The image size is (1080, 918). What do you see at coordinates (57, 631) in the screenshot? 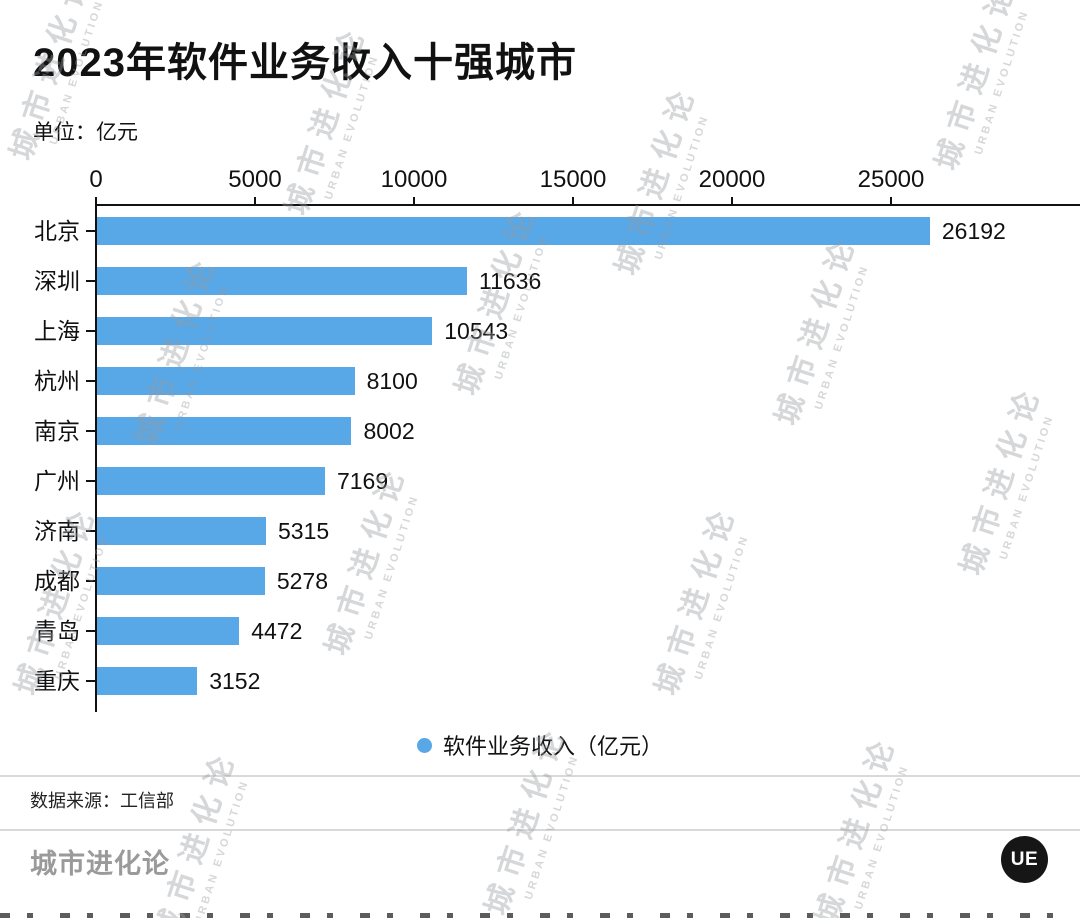
I see `category-label: 青岛` at bounding box center [57, 631].